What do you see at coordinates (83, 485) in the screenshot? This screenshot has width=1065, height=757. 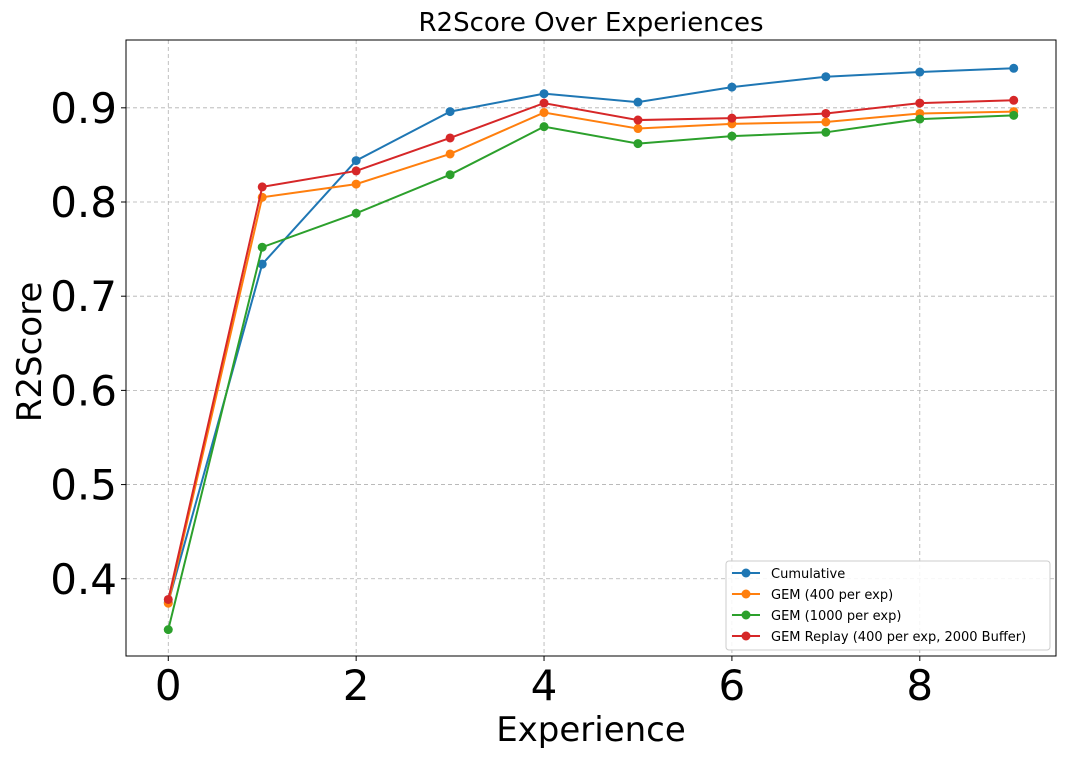 I see `y-tick-label: 0.5` at bounding box center [83, 485].